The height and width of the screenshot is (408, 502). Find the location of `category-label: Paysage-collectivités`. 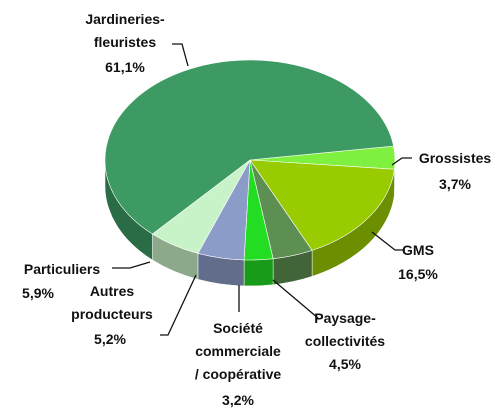

category-label: Paysage-collectivités is located at coordinates (345, 329).